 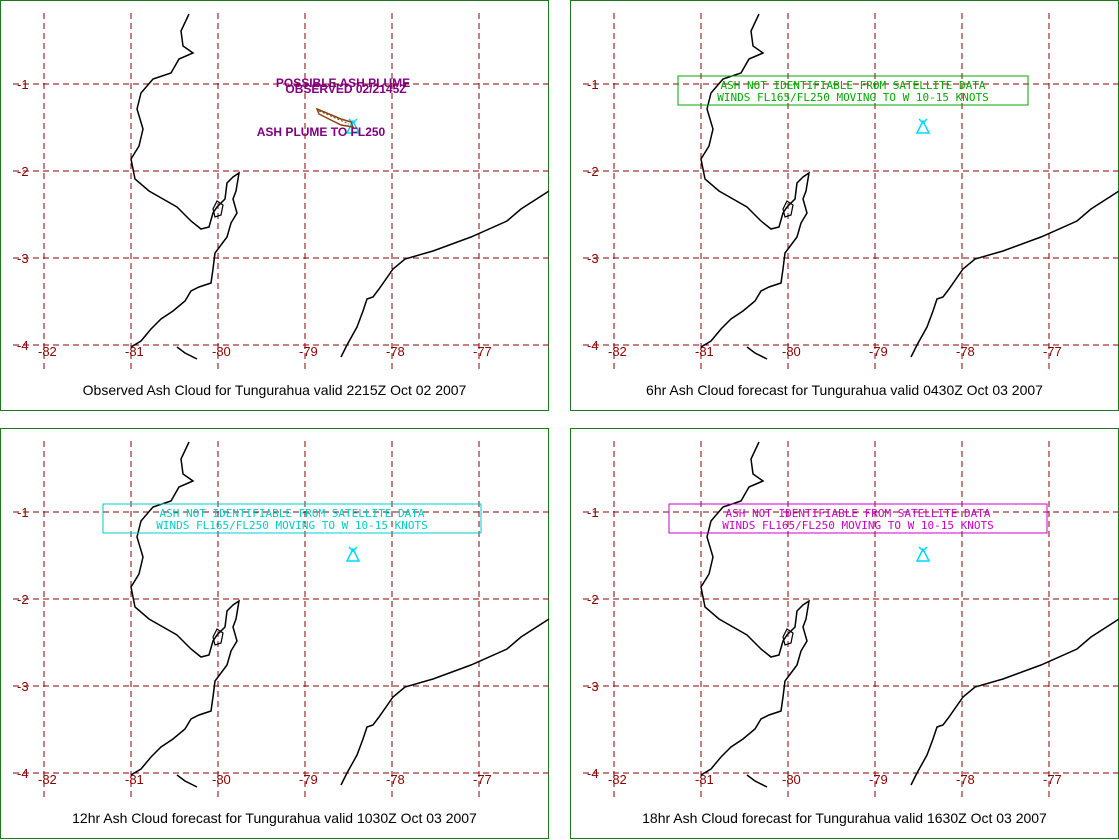 What do you see at coordinates (335, 117) in the screenshot?
I see `ash-plume-outline` at bounding box center [335, 117].